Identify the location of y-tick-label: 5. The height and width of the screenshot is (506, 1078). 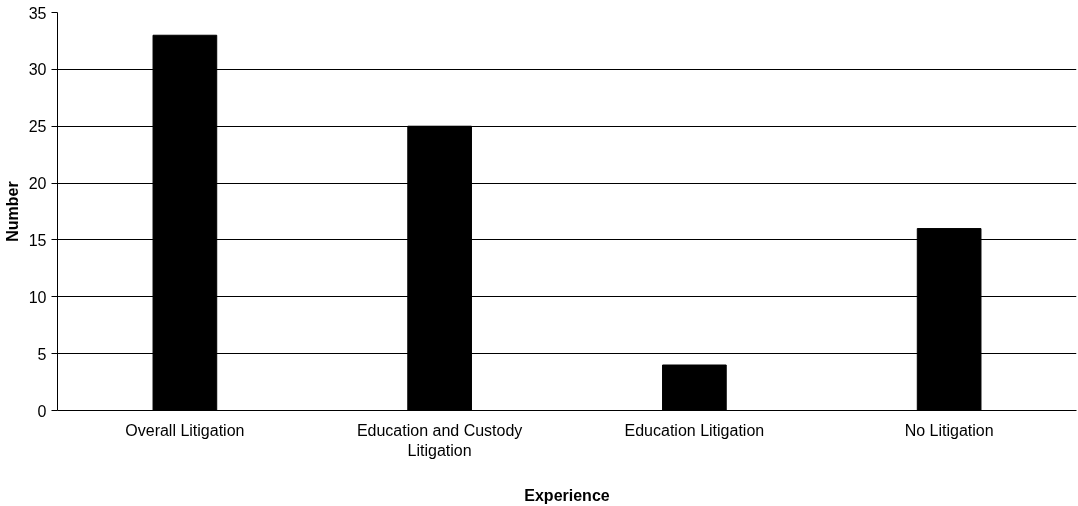
(42, 354).